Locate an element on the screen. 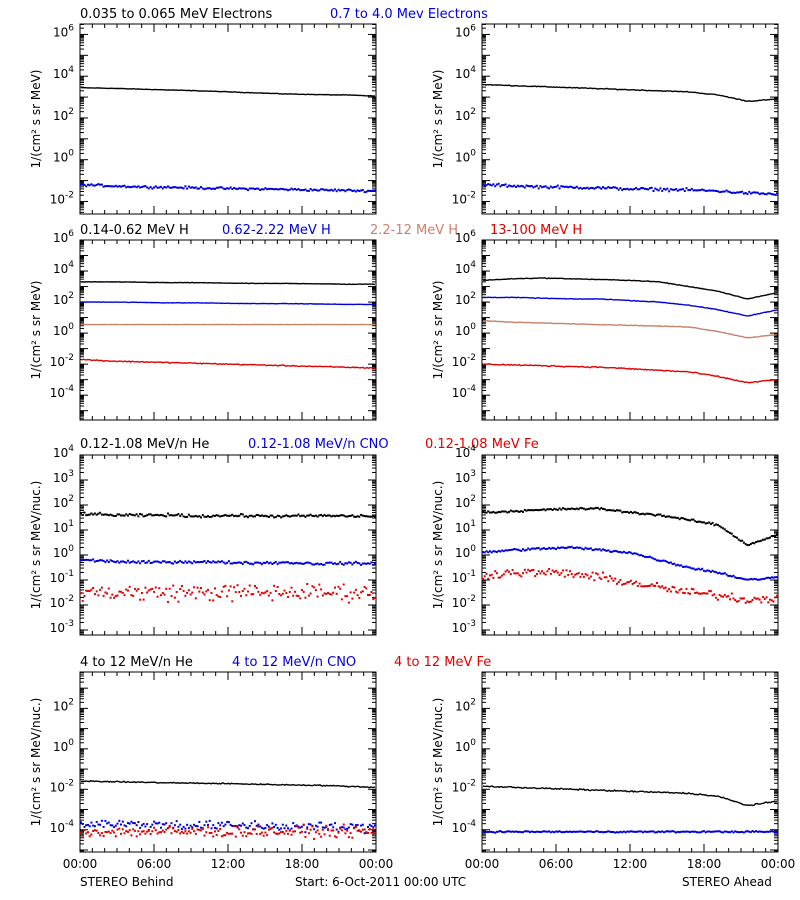 The width and height of the screenshot is (800, 900). series-label-1: 0.14-0.62 MeV H is located at coordinates (134, 230).